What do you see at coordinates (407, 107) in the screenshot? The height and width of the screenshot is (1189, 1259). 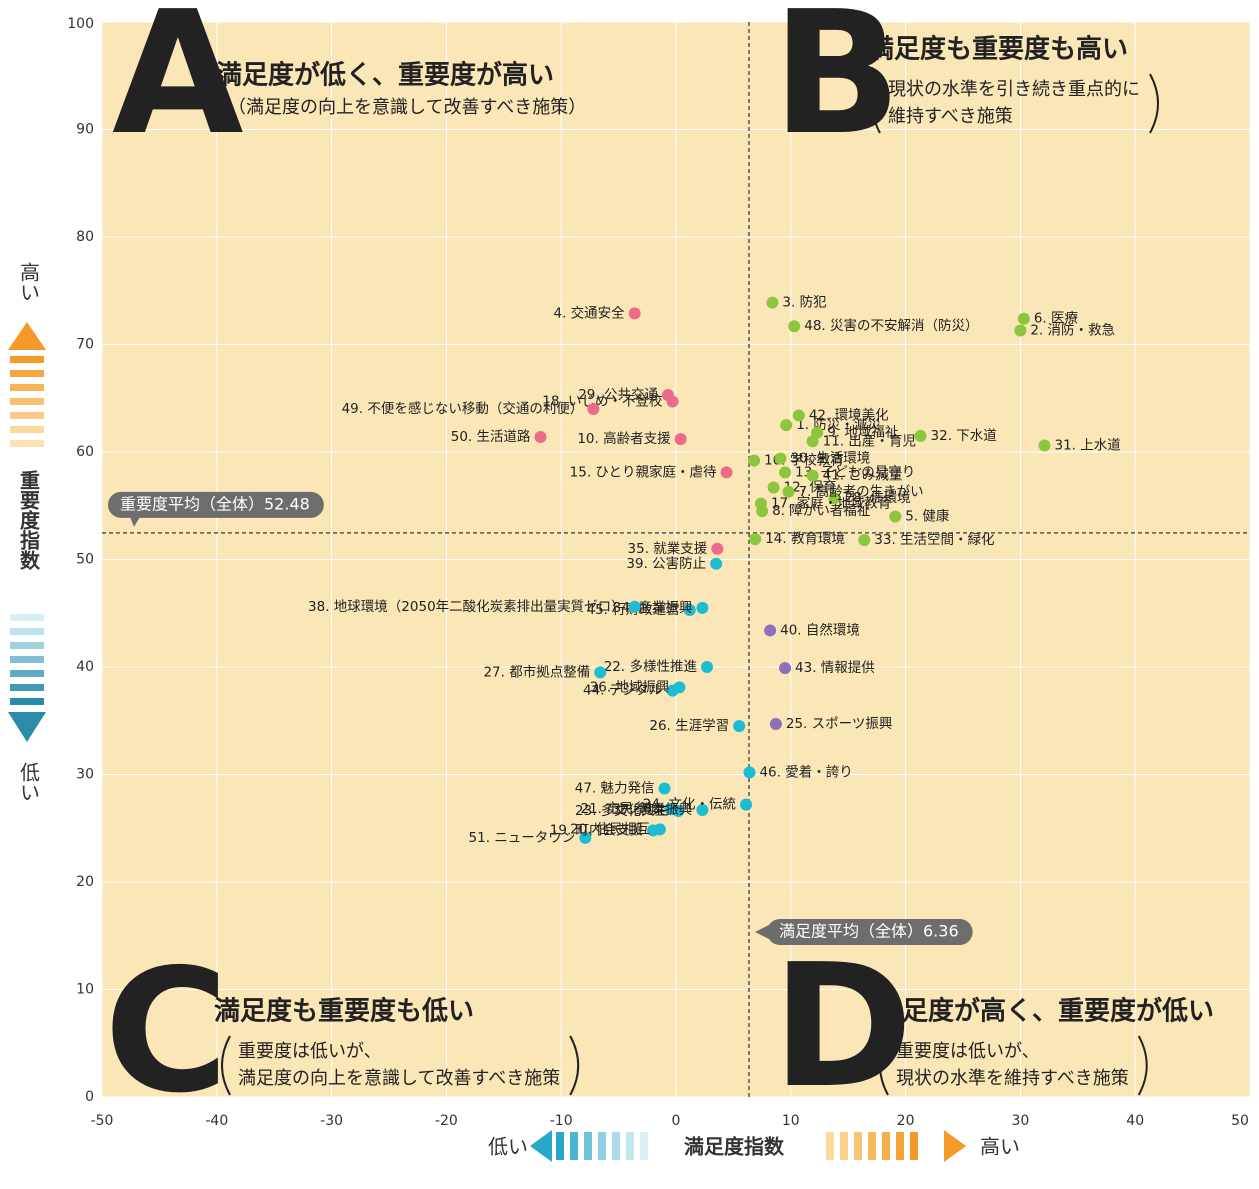 I see `quadrant-subtitle: （満足度の向上を意識して改善すべき施策）` at bounding box center [407, 107].